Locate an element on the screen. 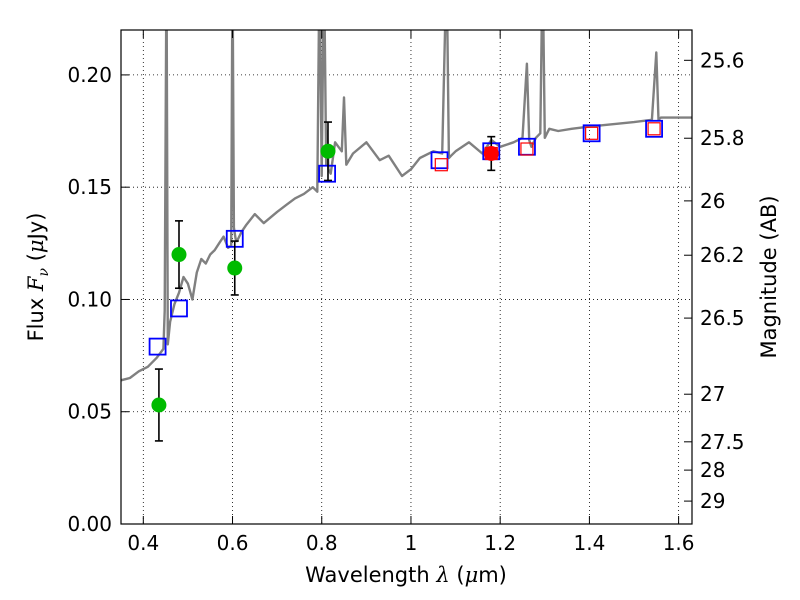 The width and height of the screenshot is (800, 600). x-axis-lambda: λ is located at coordinates (442, 575).